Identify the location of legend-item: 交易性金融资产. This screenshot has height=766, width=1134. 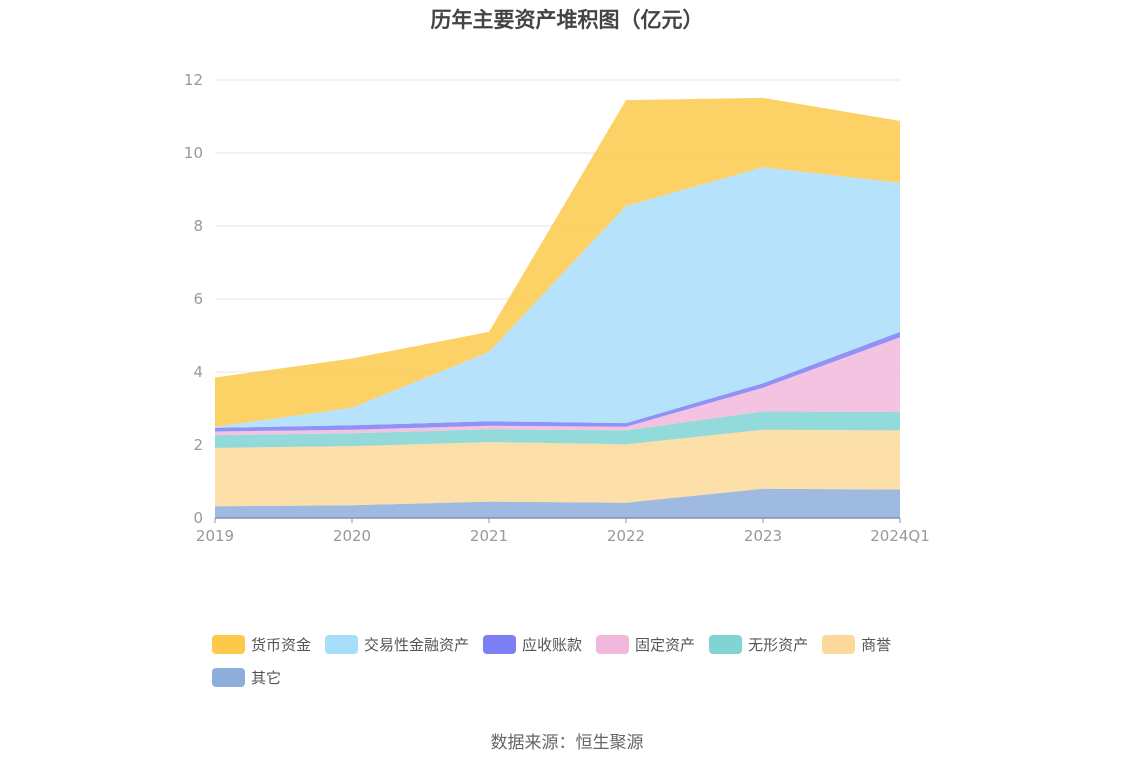
(397, 644).